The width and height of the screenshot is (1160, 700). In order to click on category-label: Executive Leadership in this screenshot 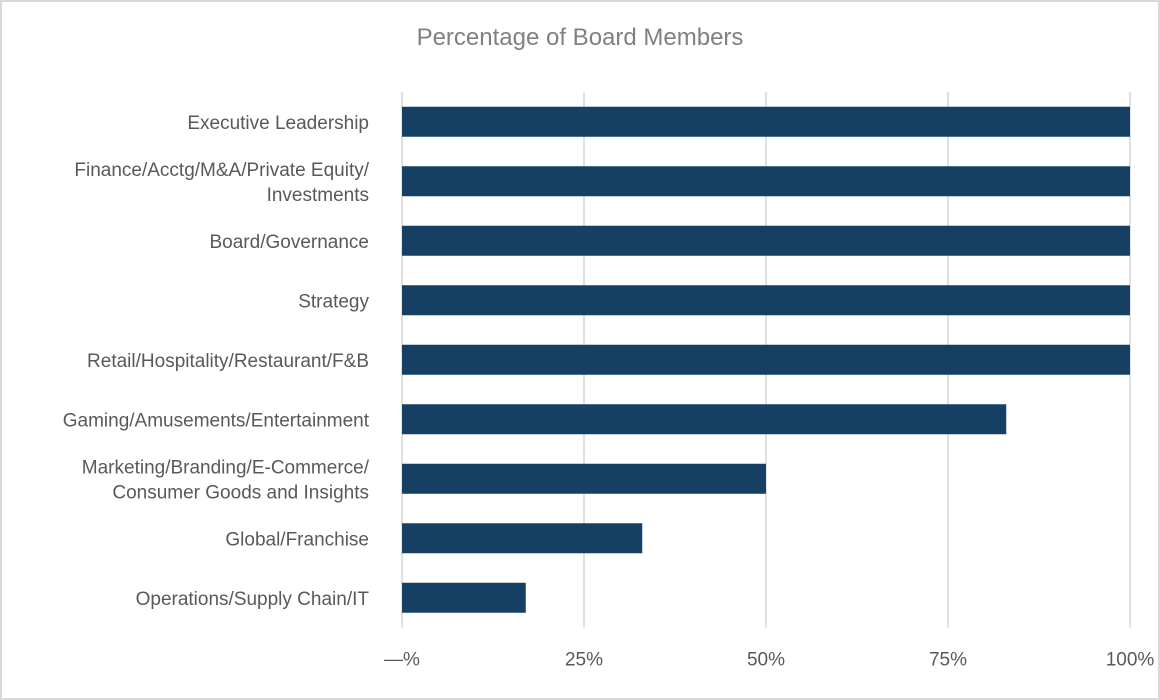, I will do `click(278, 123)`.